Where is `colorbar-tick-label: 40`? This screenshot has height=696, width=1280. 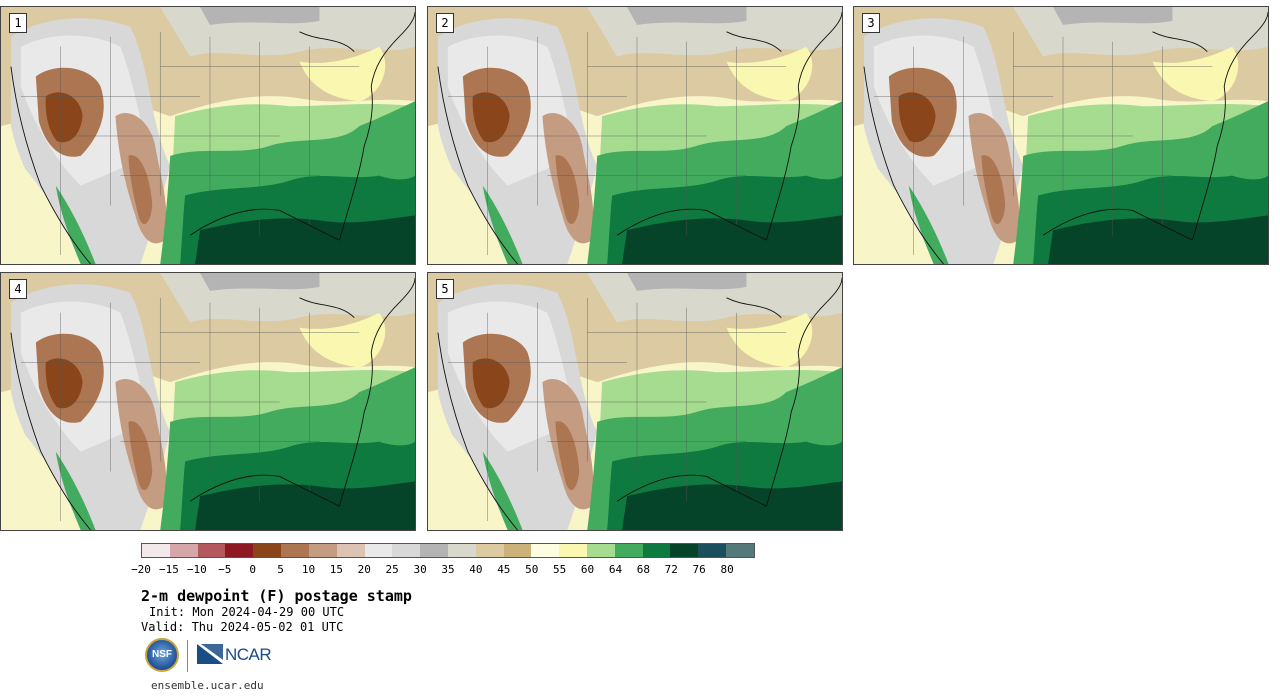
colorbar-tick-label: 40 is located at coordinates (476, 569).